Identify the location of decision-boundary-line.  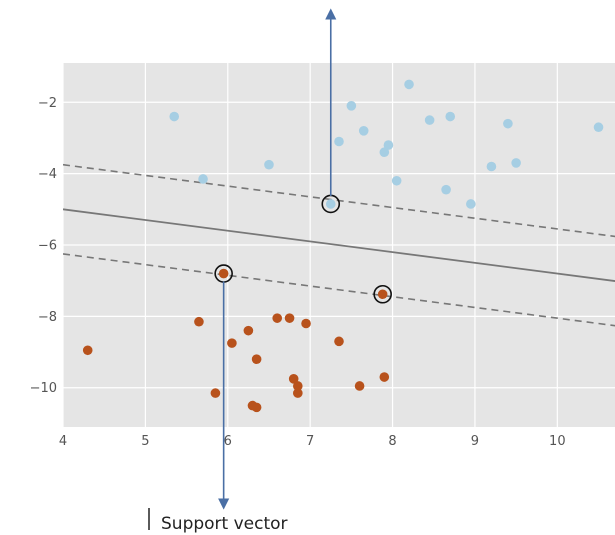
(339, 245).